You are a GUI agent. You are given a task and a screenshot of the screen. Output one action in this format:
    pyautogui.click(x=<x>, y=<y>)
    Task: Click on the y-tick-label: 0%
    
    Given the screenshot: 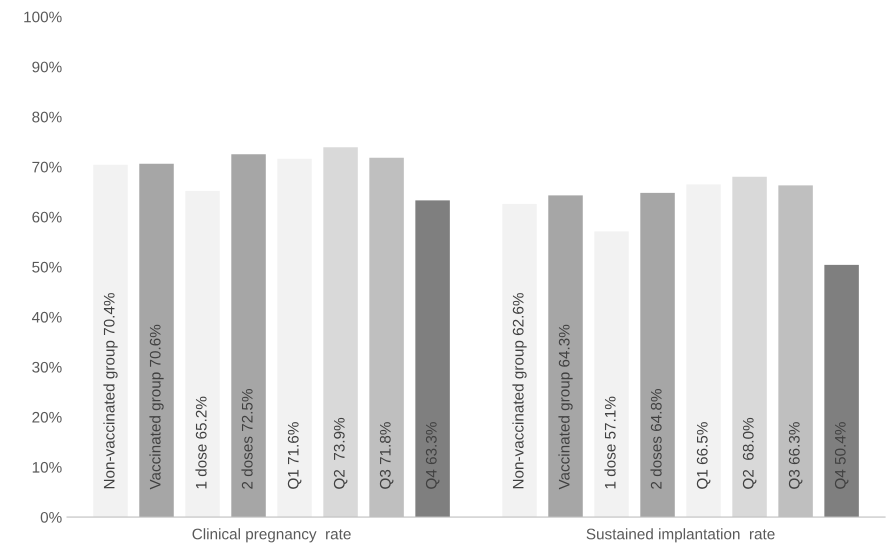 What is the action you would take?
    pyautogui.click(x=51, y=517)
    